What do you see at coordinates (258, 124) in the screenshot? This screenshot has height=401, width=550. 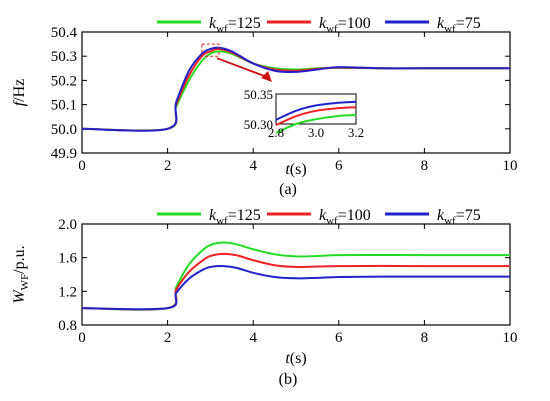 I see `inset-y-tick-label: 50.30` at bounding box center [258, 124].